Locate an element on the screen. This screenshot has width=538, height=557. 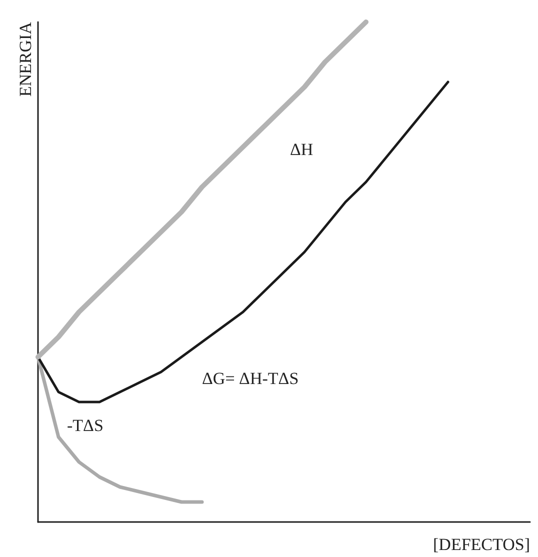
series-label: ΔH is located at coordinates (302, 149).